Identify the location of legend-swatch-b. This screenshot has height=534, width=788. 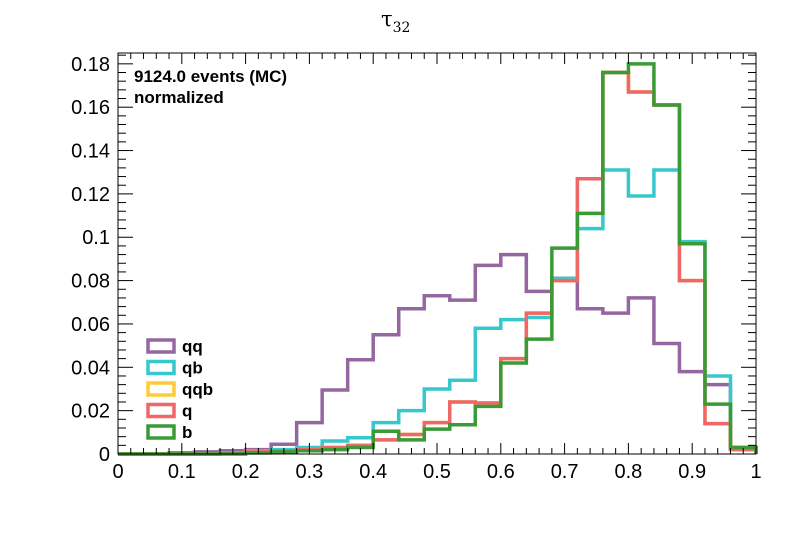
(161, 432).